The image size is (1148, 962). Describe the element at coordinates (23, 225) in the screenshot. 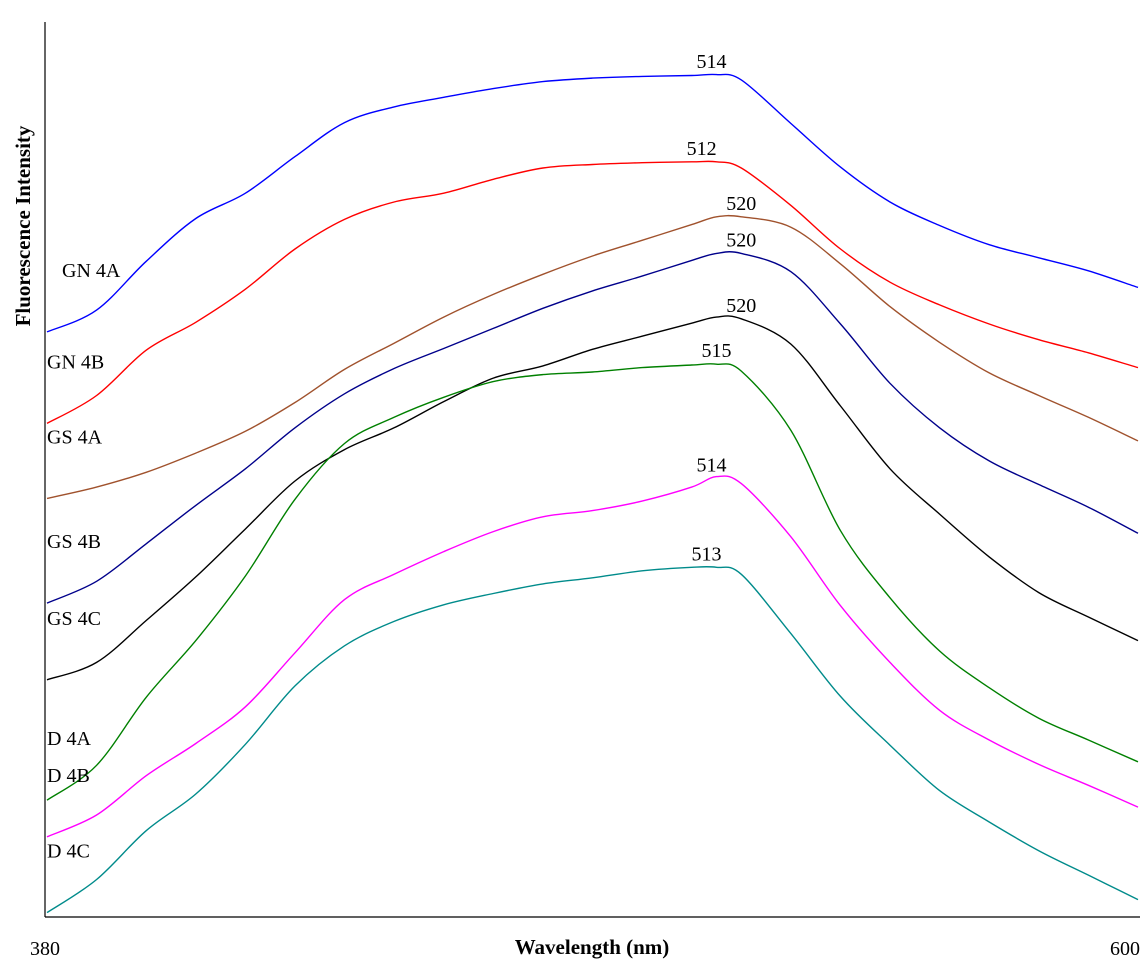

I see `y-axis-title: Fluorescence Intensity` at that location.